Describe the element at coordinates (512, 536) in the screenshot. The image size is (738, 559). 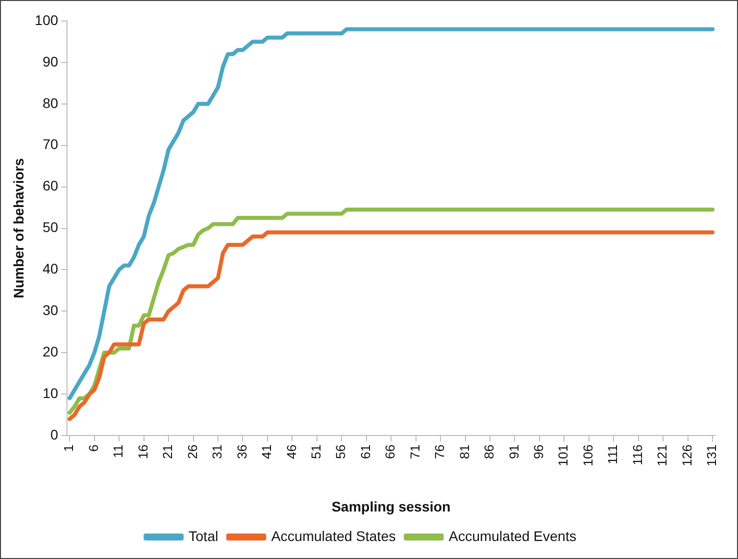
I see `legend-label: Accumulated Events` at that location.